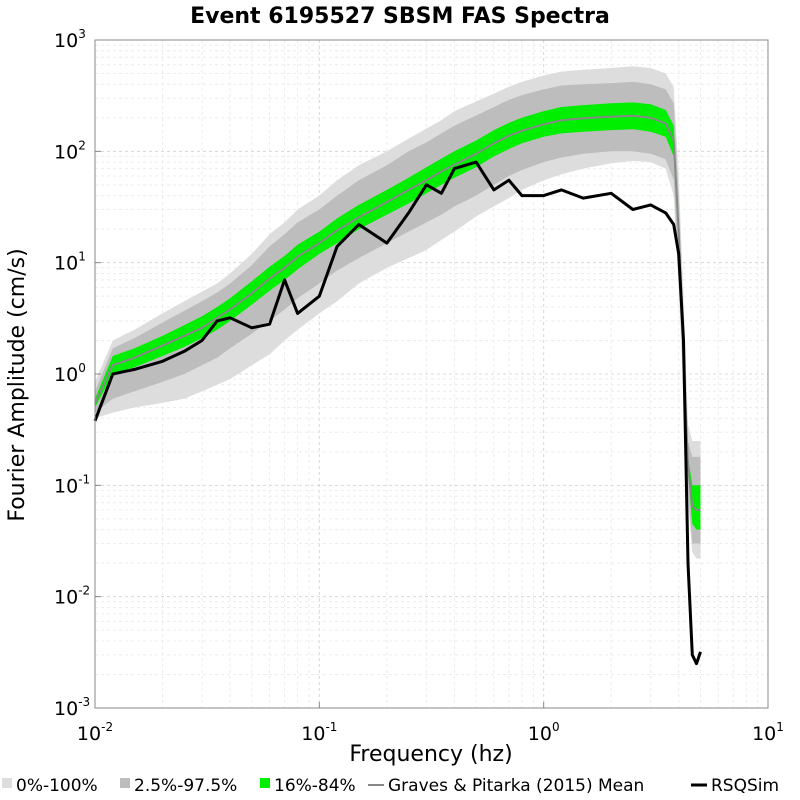 The height and width of the screenshot is (800, 800). What do you see at coordinates (319, 732) in the screenshot?
I see `x-tick-label: 10⁻¹` at bounding box center [319, 732].